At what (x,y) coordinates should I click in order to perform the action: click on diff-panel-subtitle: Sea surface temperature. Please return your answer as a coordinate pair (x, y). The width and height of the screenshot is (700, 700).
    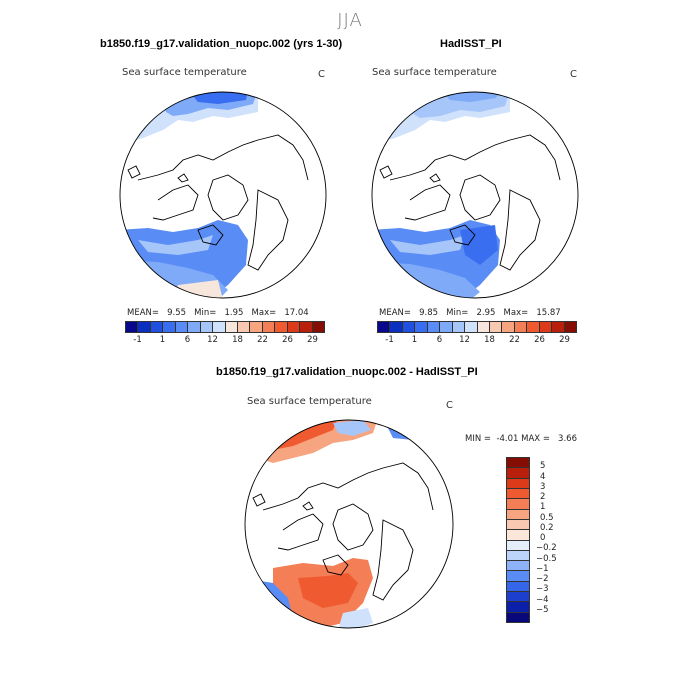
    Looking at the image, I should click on (309, 401).